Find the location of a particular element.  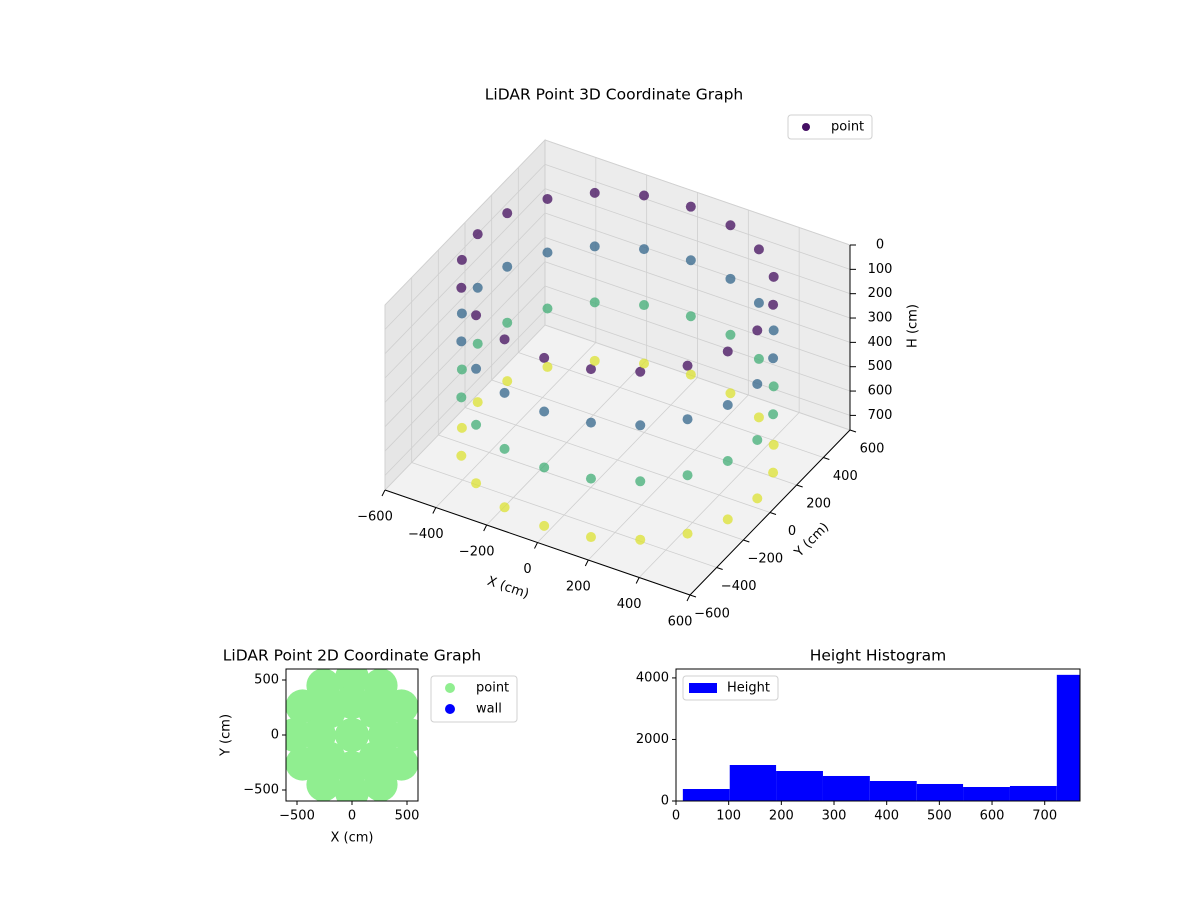

x-tick-label: 700 is located at coordinates (1044, 816).